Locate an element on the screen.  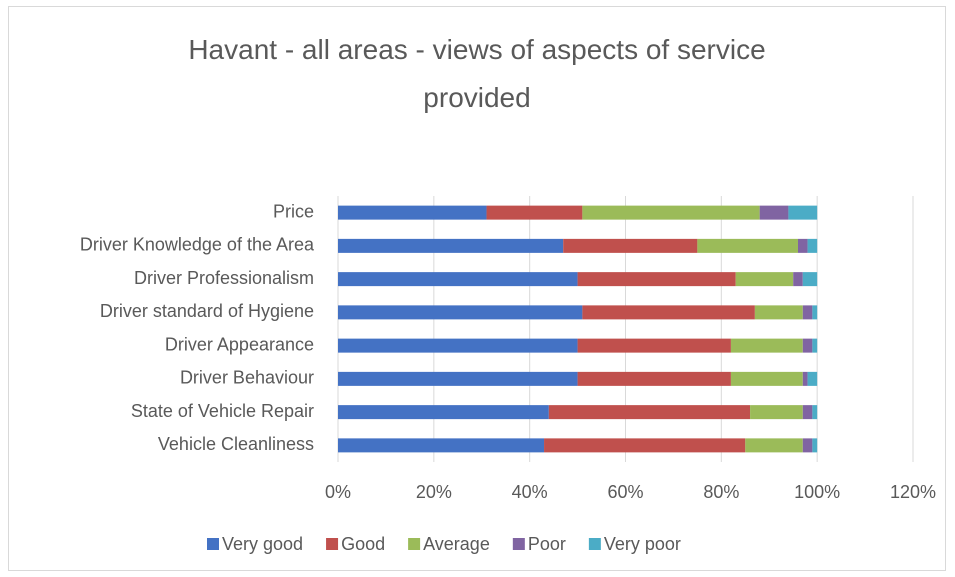
legend-label: Average is located at coordinates (456, 544).